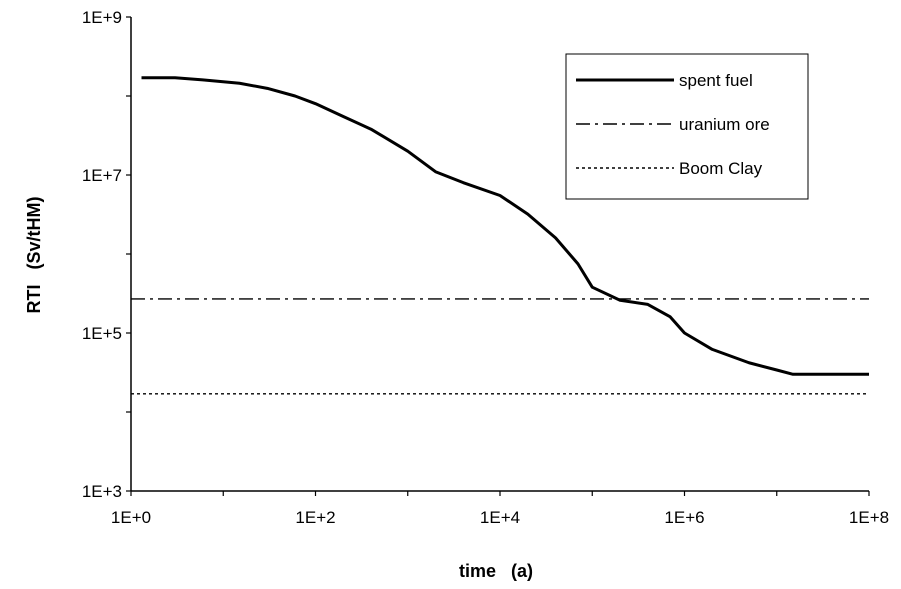 This screenshot has height=589, width=901. I want to click on x-tick-label: 1E+4, so click(500, 517).